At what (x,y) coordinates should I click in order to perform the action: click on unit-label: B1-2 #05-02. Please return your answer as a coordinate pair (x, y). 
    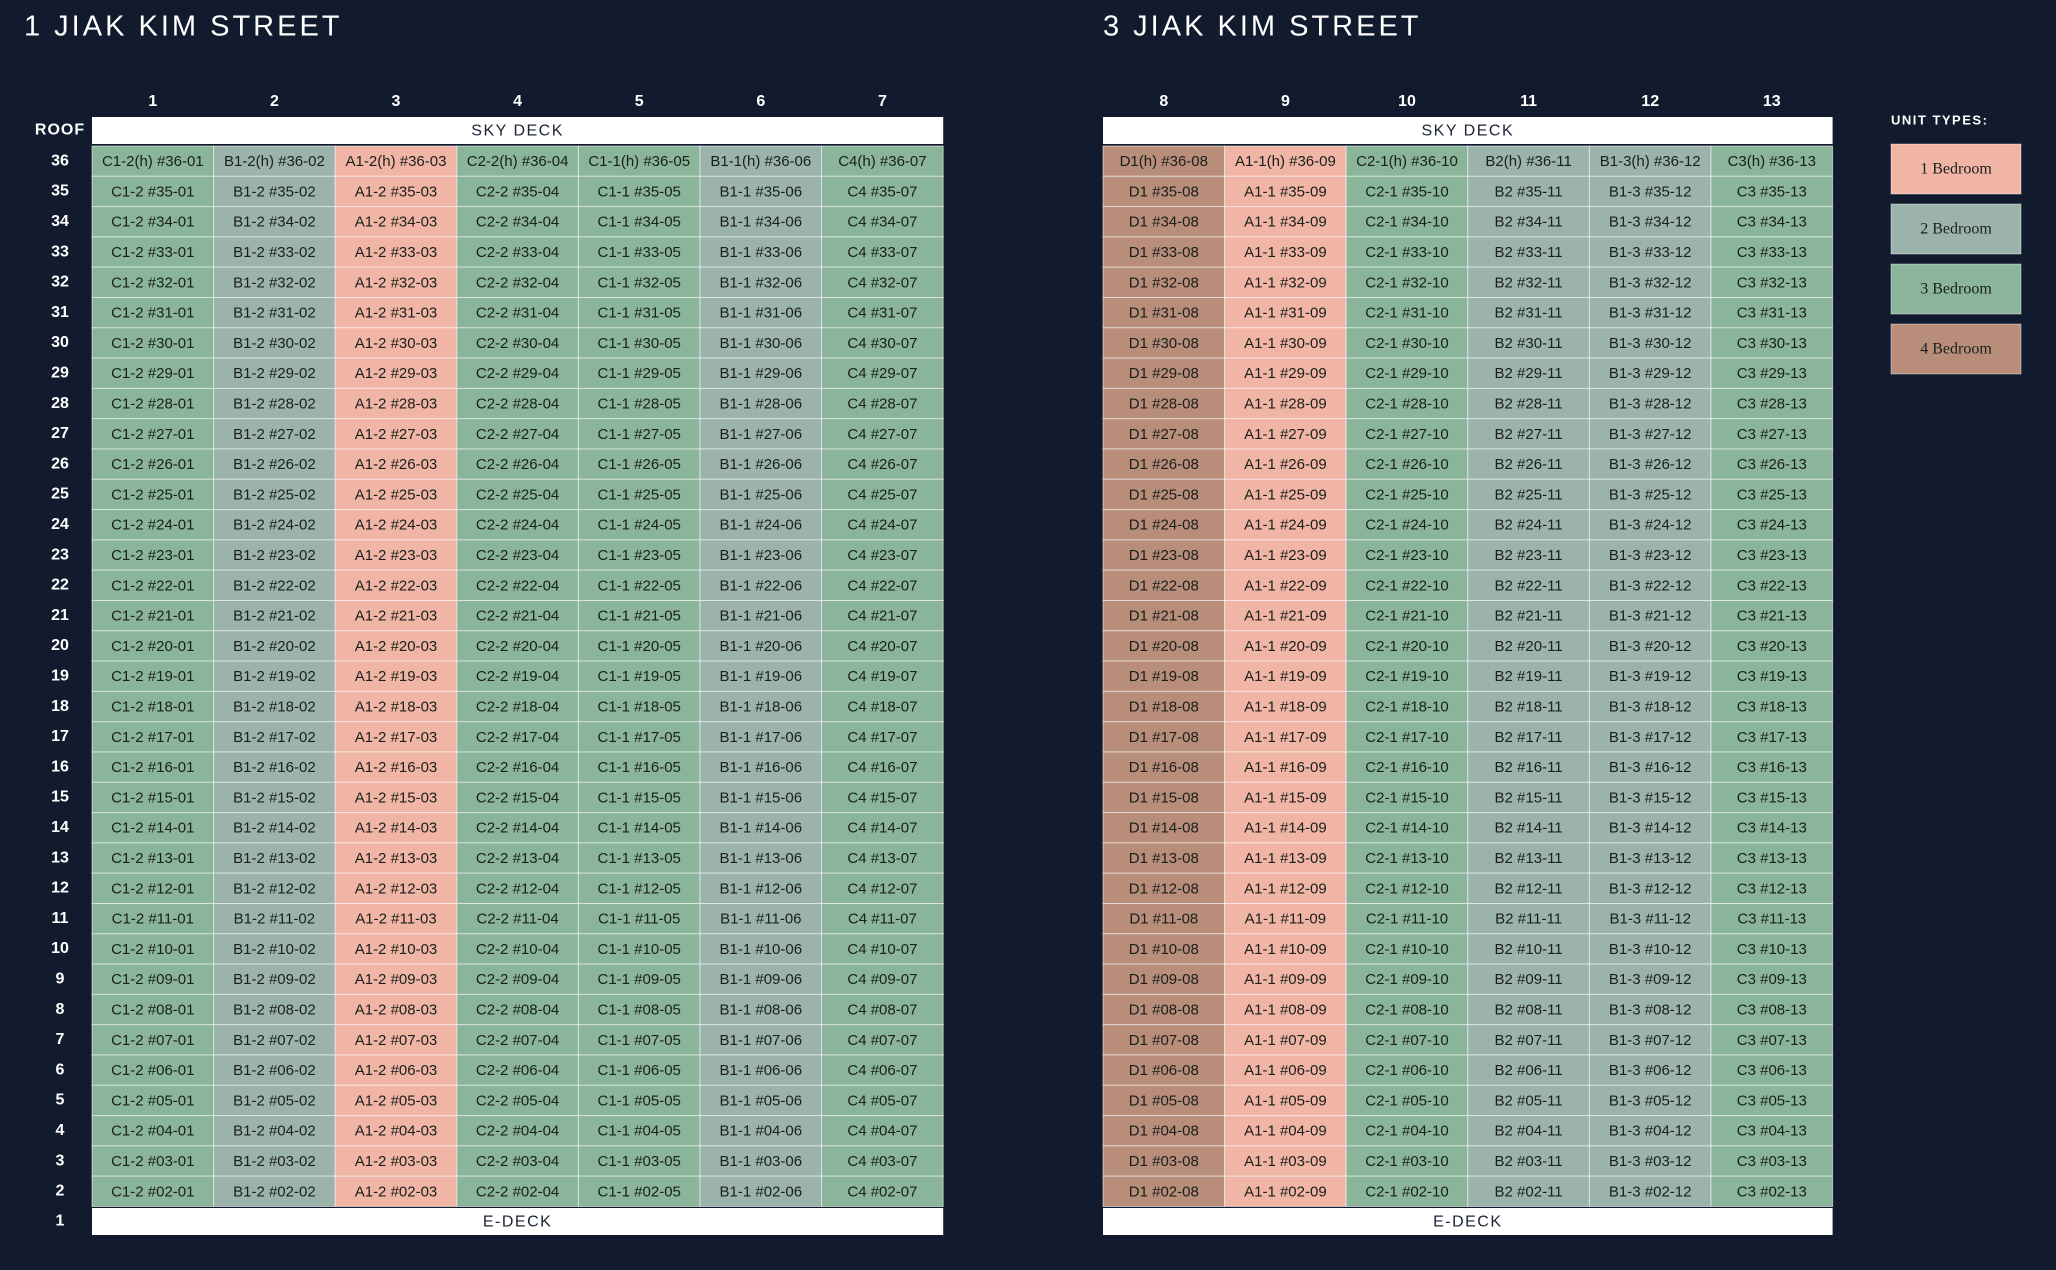
    Looking at the image, I should click on (274, 1100).